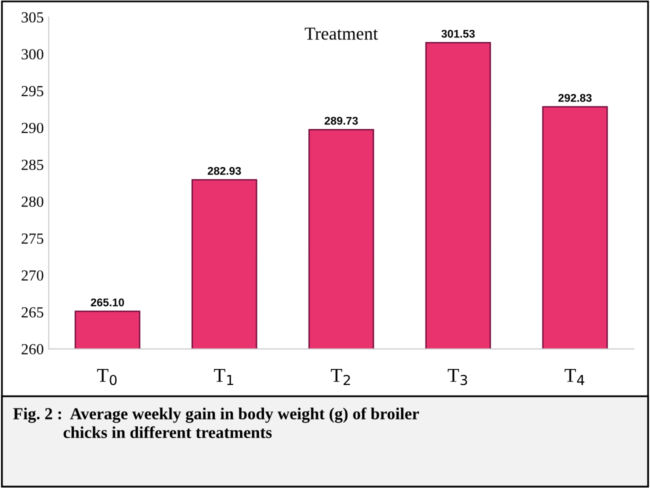  Describe the element at coordinates (341, 120) in the screenshot. I see `data-label: 289.73` at that location.